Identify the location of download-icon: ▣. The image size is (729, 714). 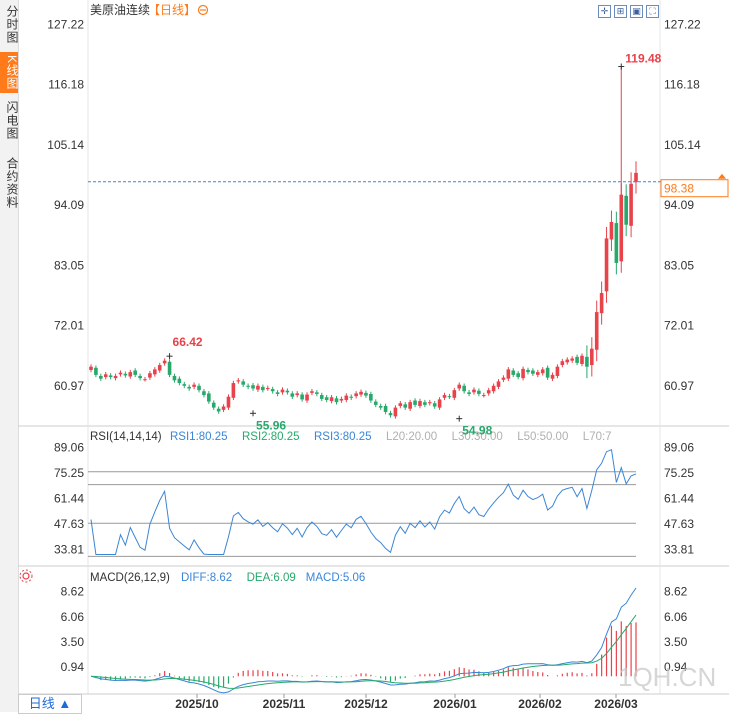
(636, 11).